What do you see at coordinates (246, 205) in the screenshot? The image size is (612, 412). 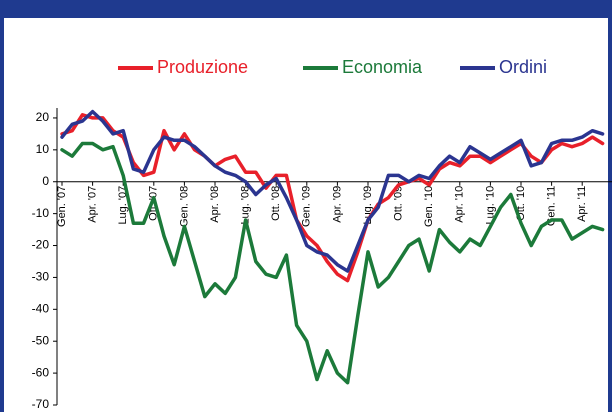 I see `x-tick-label: Lug. '08` at bounding box center [246, 205].